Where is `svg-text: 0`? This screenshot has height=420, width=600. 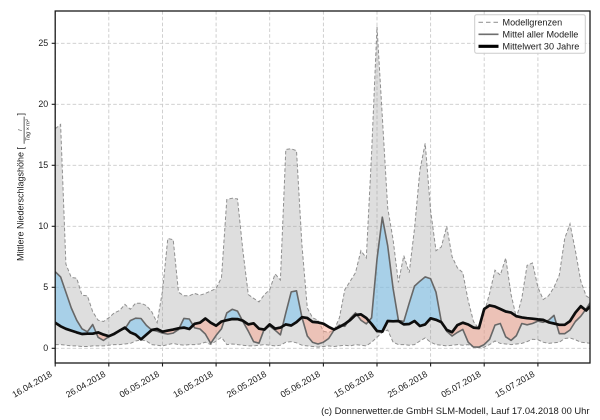
svg-text: 0 is located at coordinates (45, 348).